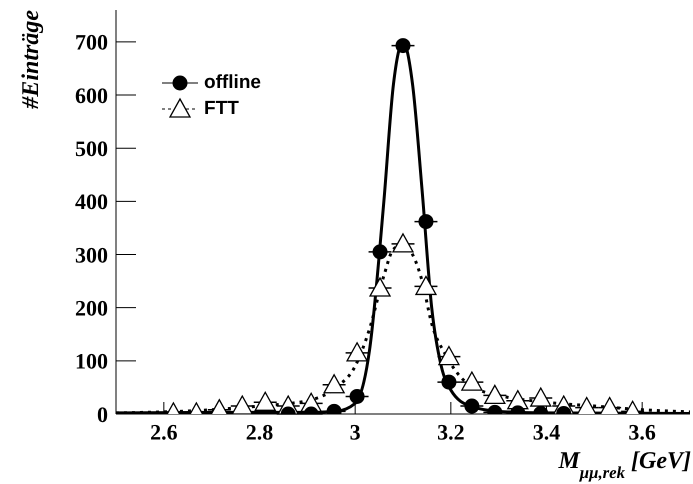  I want to click on y-tick-label: 100, so click(91, 361).